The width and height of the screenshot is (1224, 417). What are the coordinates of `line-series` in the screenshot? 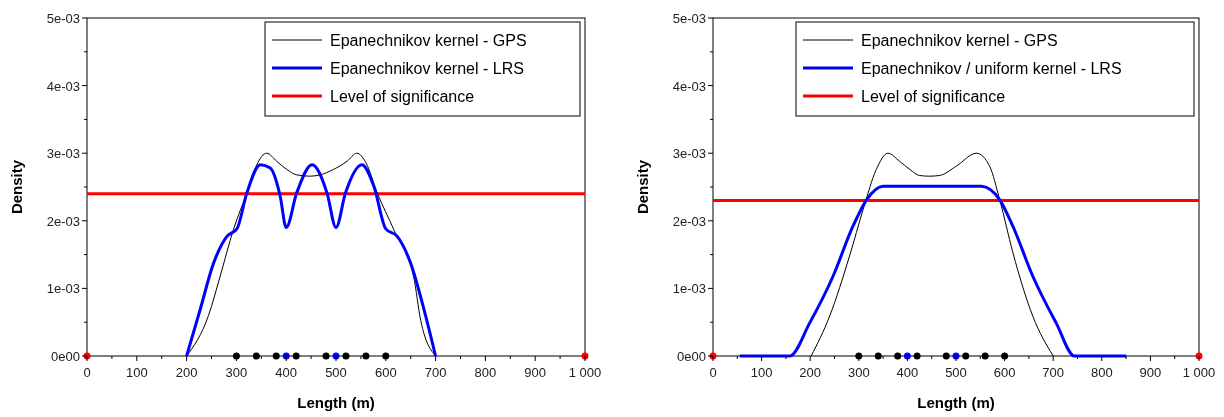 It's located at (933, 271).